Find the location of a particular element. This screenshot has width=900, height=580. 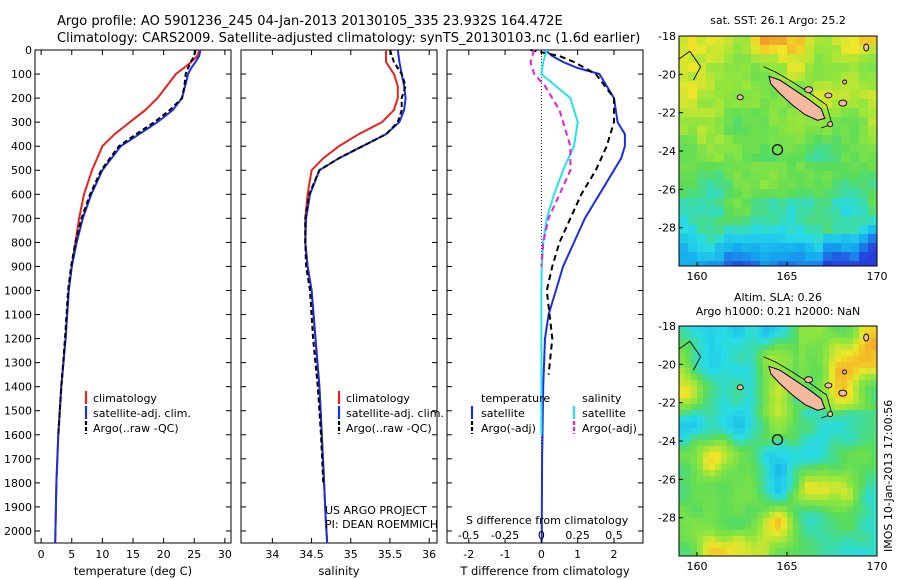

map-field is located at coordinates (778, 441).